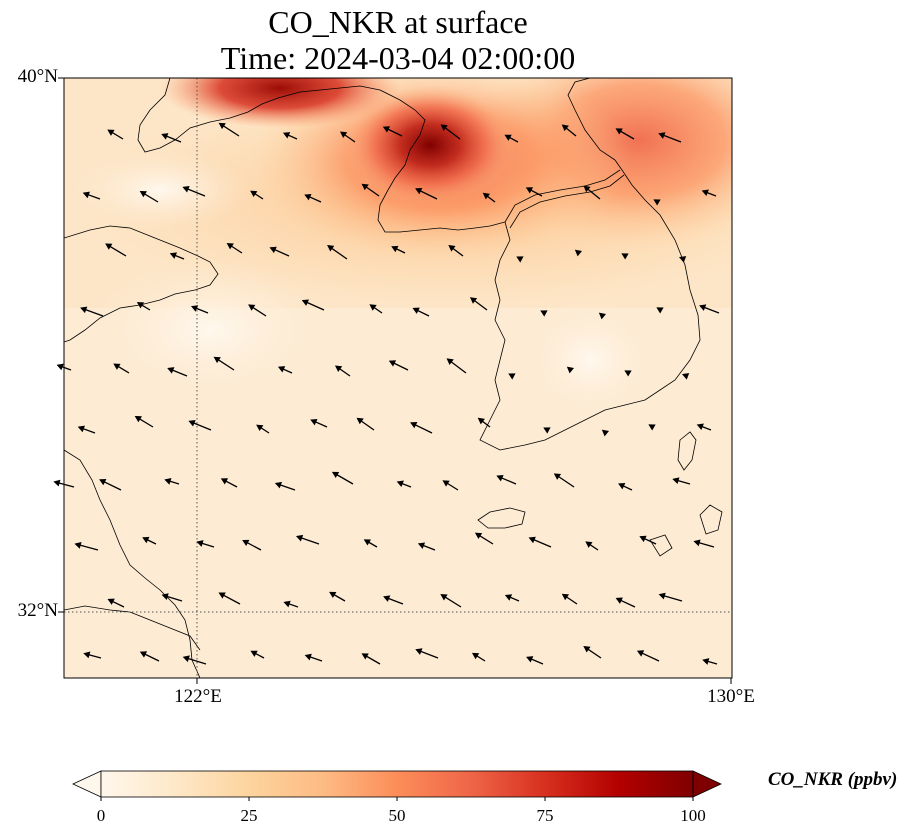  I want to click on lat-label-32n: 32°N, so click(37, 610).